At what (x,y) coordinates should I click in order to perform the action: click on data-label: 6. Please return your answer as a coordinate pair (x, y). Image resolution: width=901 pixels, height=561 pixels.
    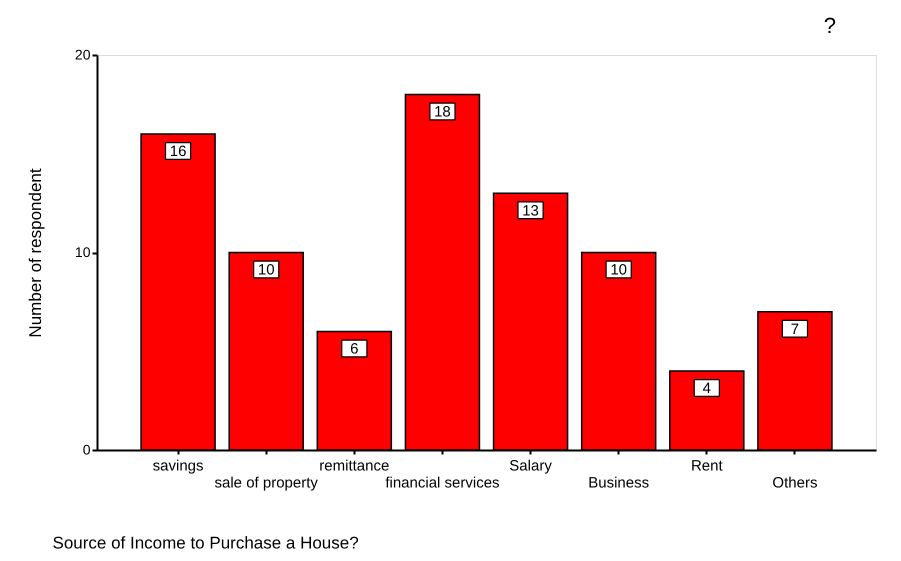
    Looking at the image, I should click on (354, 349).